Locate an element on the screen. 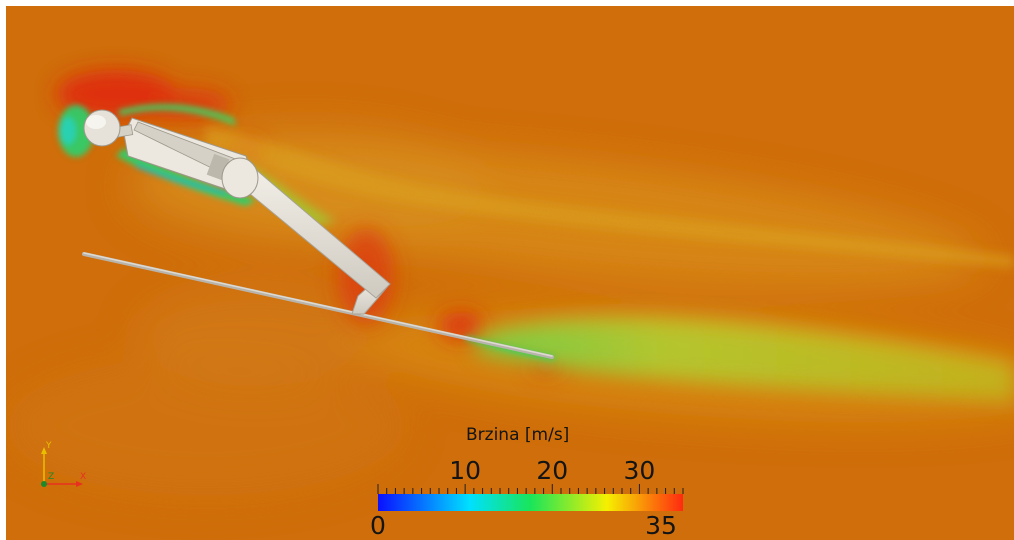  head is located at coordinates (102, 128).